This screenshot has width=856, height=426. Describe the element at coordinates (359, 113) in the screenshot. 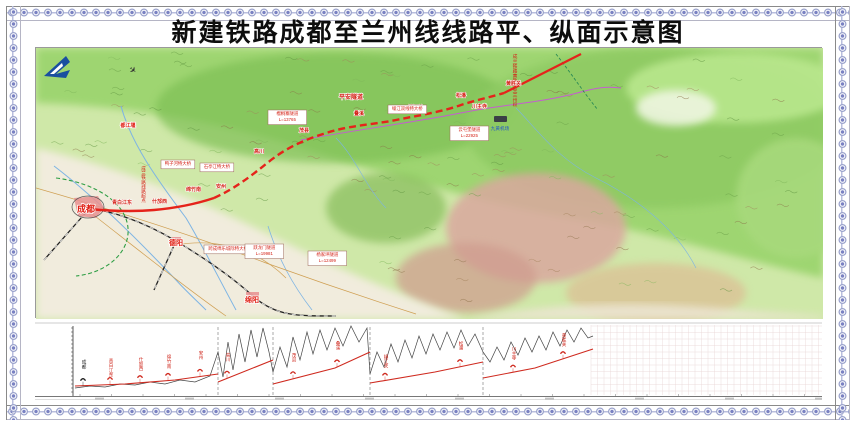

I see `station-label: 叠溪` at that location.